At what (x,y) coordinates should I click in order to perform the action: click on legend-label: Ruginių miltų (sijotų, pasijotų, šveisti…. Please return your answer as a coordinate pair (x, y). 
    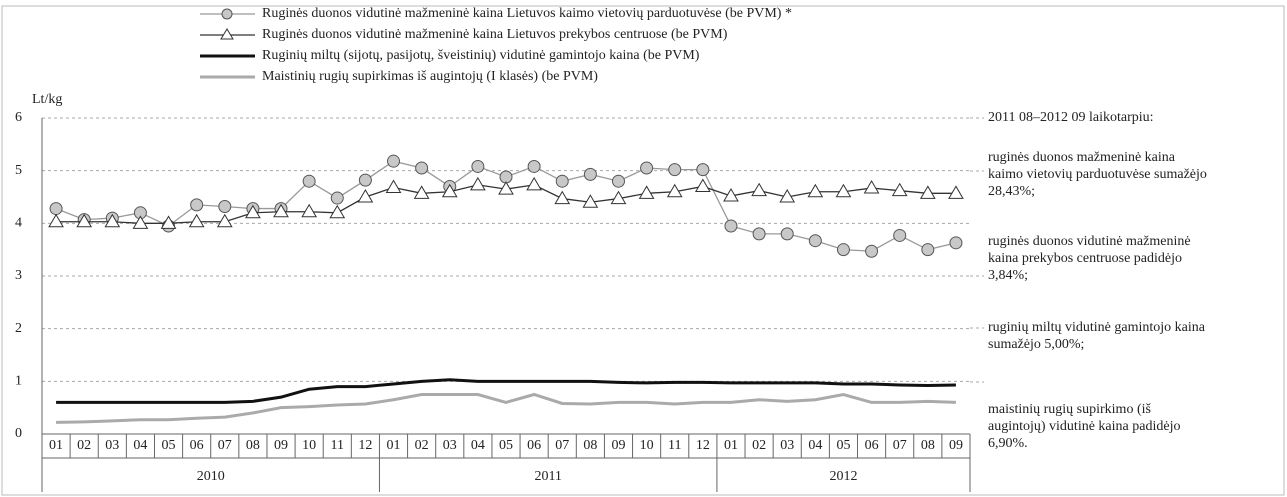
    Looking at the image, I should click on (481, 55).